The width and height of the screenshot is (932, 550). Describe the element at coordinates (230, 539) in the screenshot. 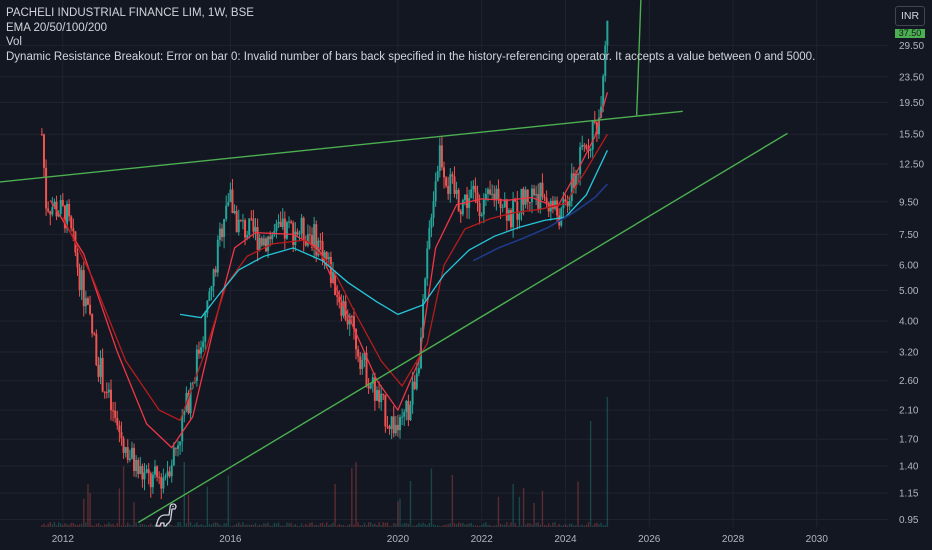

I see `x-tick-label: 2016` at that location.